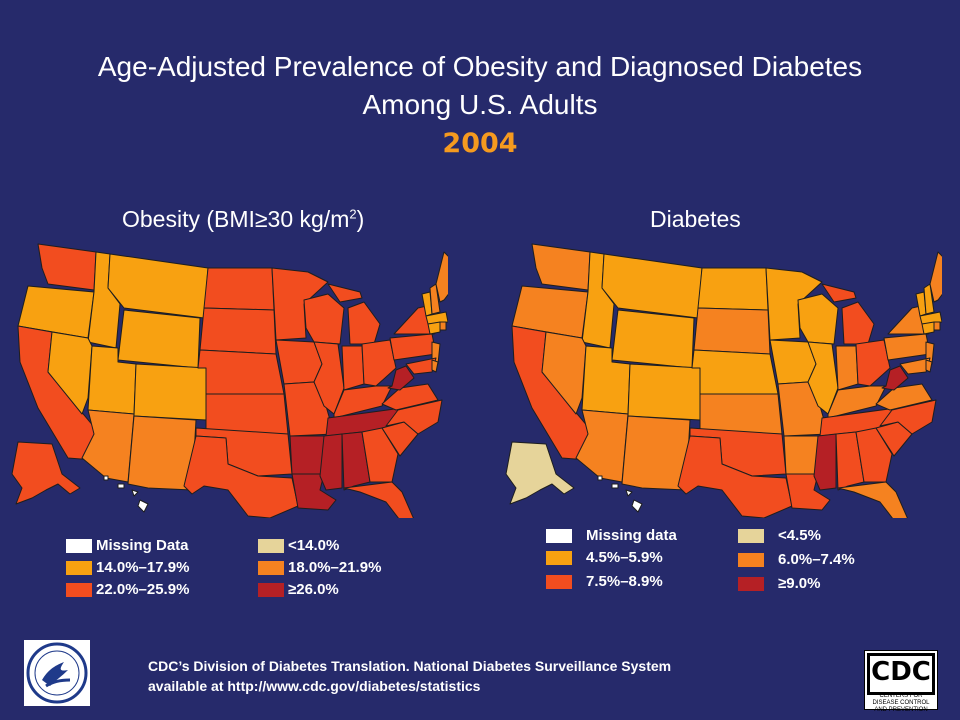 This screenshot has width=960, height=720. Describe the element at coordinates (353, 214) in the screenshot. I see `obesity-title-superscript: 2` at that location.